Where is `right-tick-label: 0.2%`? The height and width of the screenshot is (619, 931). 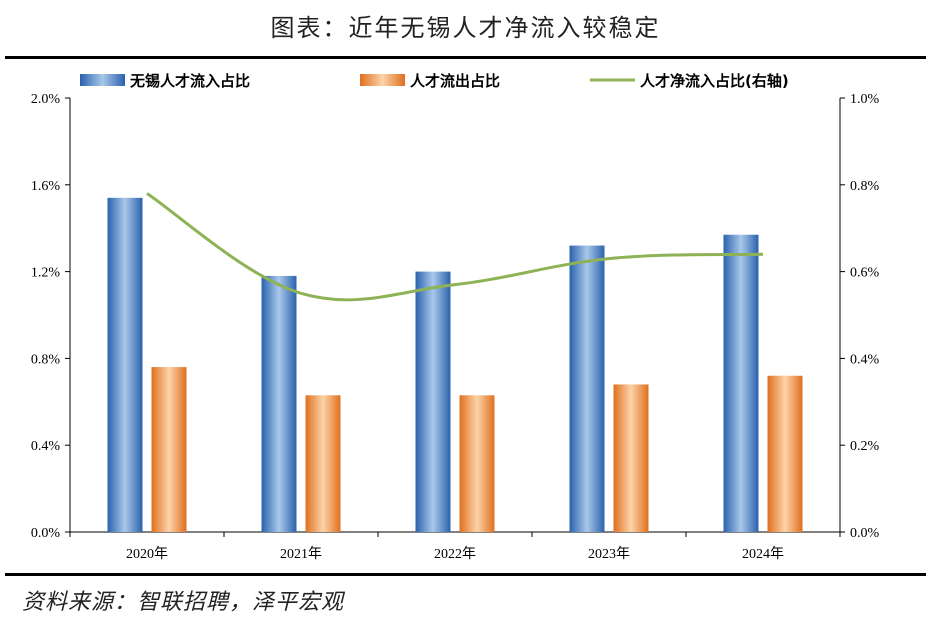 right-tick-label: 0.2% is located at coordinates (865, 446).